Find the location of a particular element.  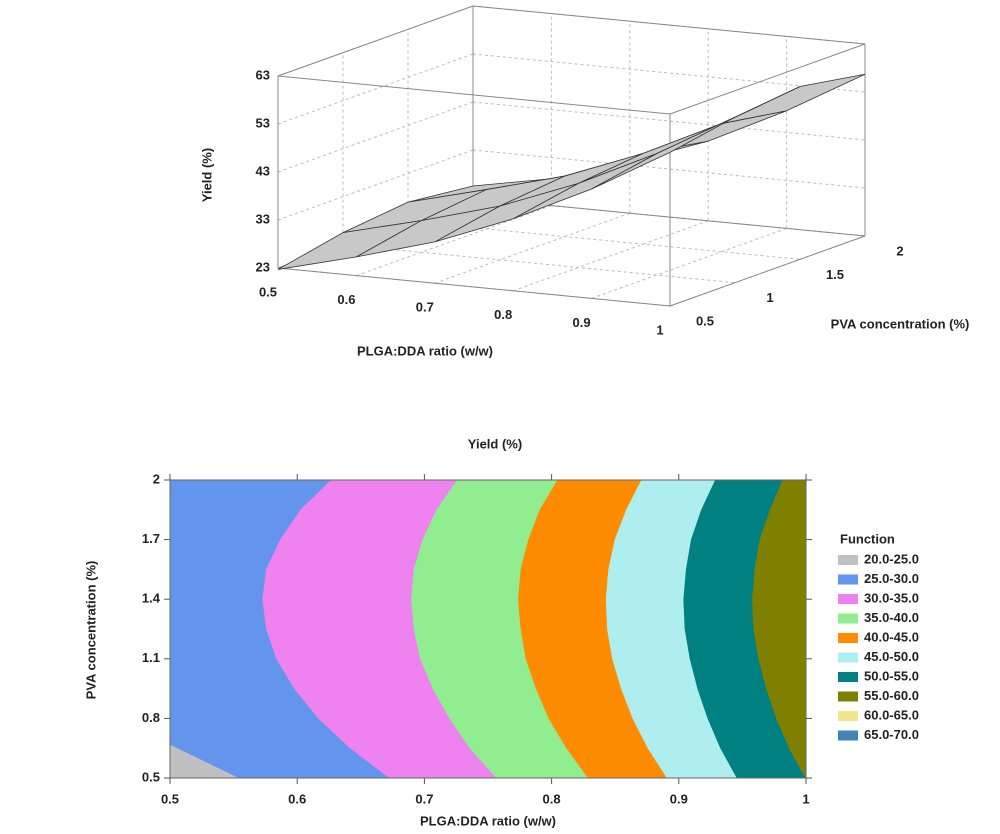

legend-title: Function is located at coordinates (867, 538).